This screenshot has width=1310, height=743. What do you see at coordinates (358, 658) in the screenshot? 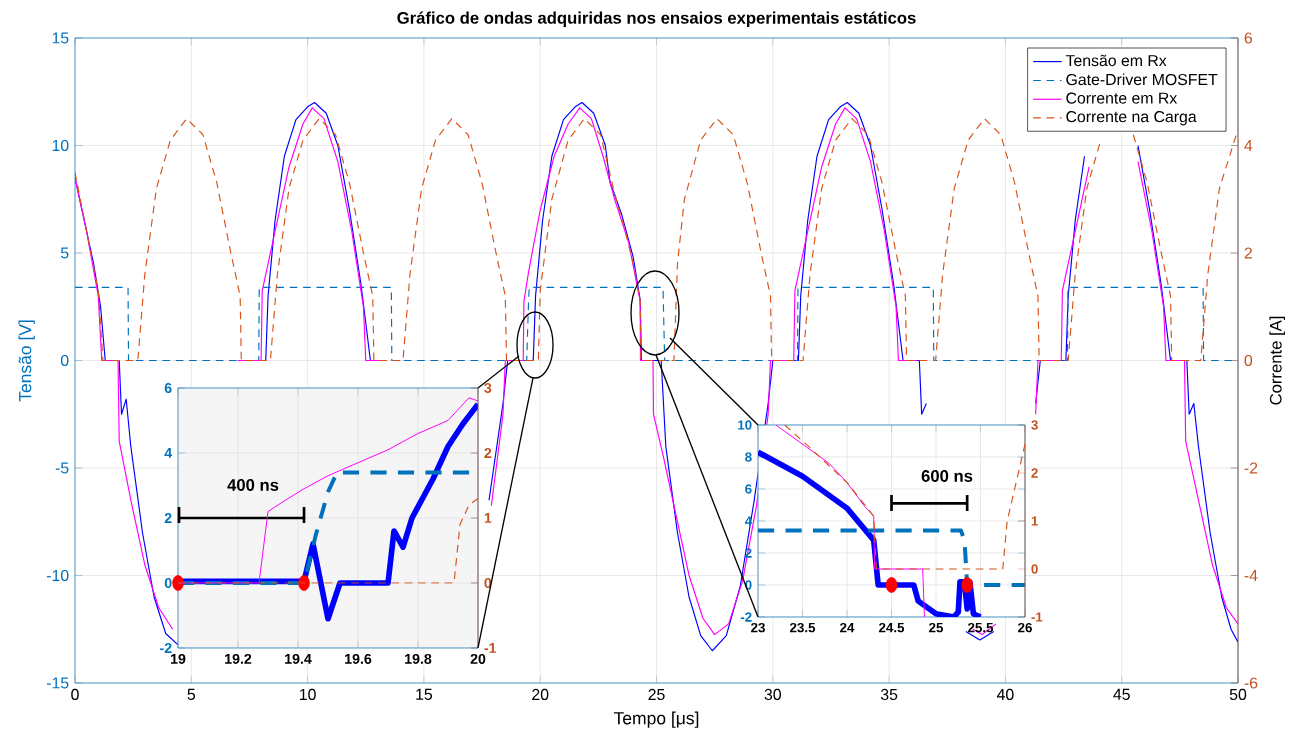
I see `x-tick-label: 19.6` at bounding box center [358, 658].